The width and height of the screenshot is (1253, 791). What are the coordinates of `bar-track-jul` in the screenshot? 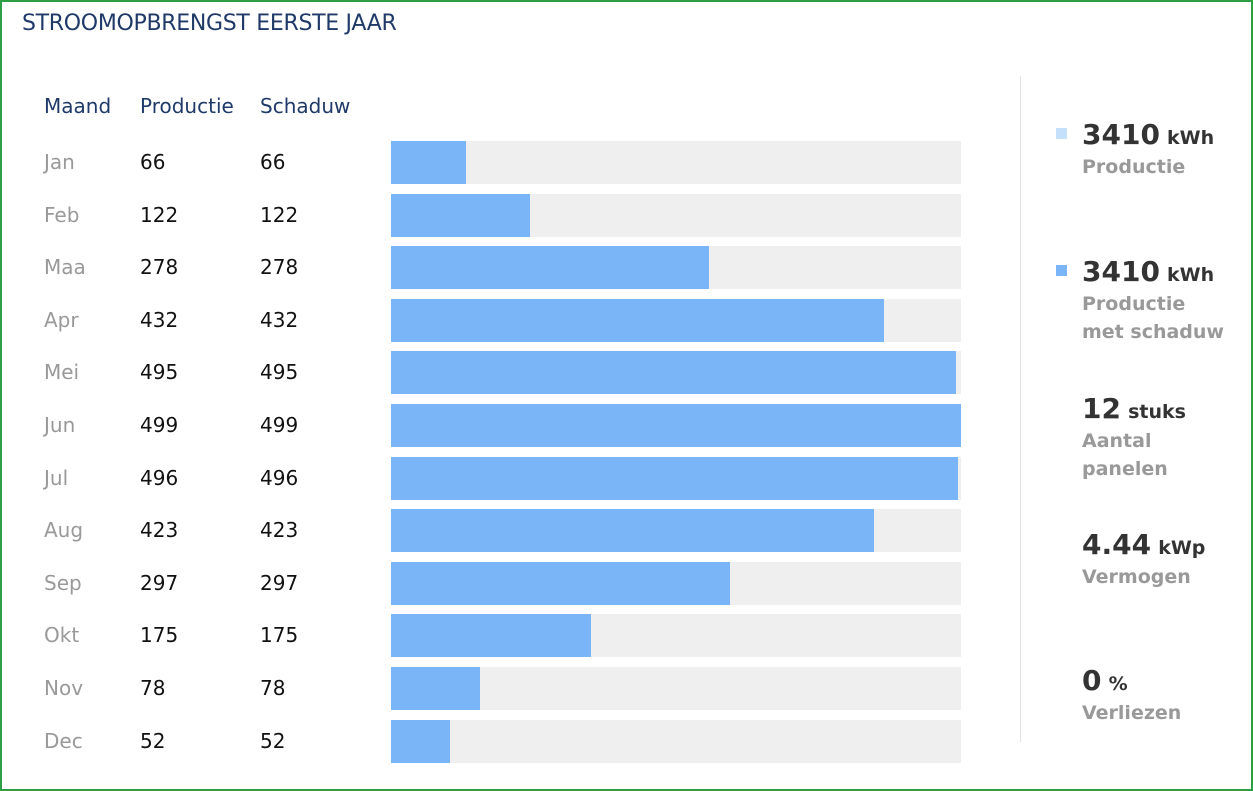 It's located at (676, 478).